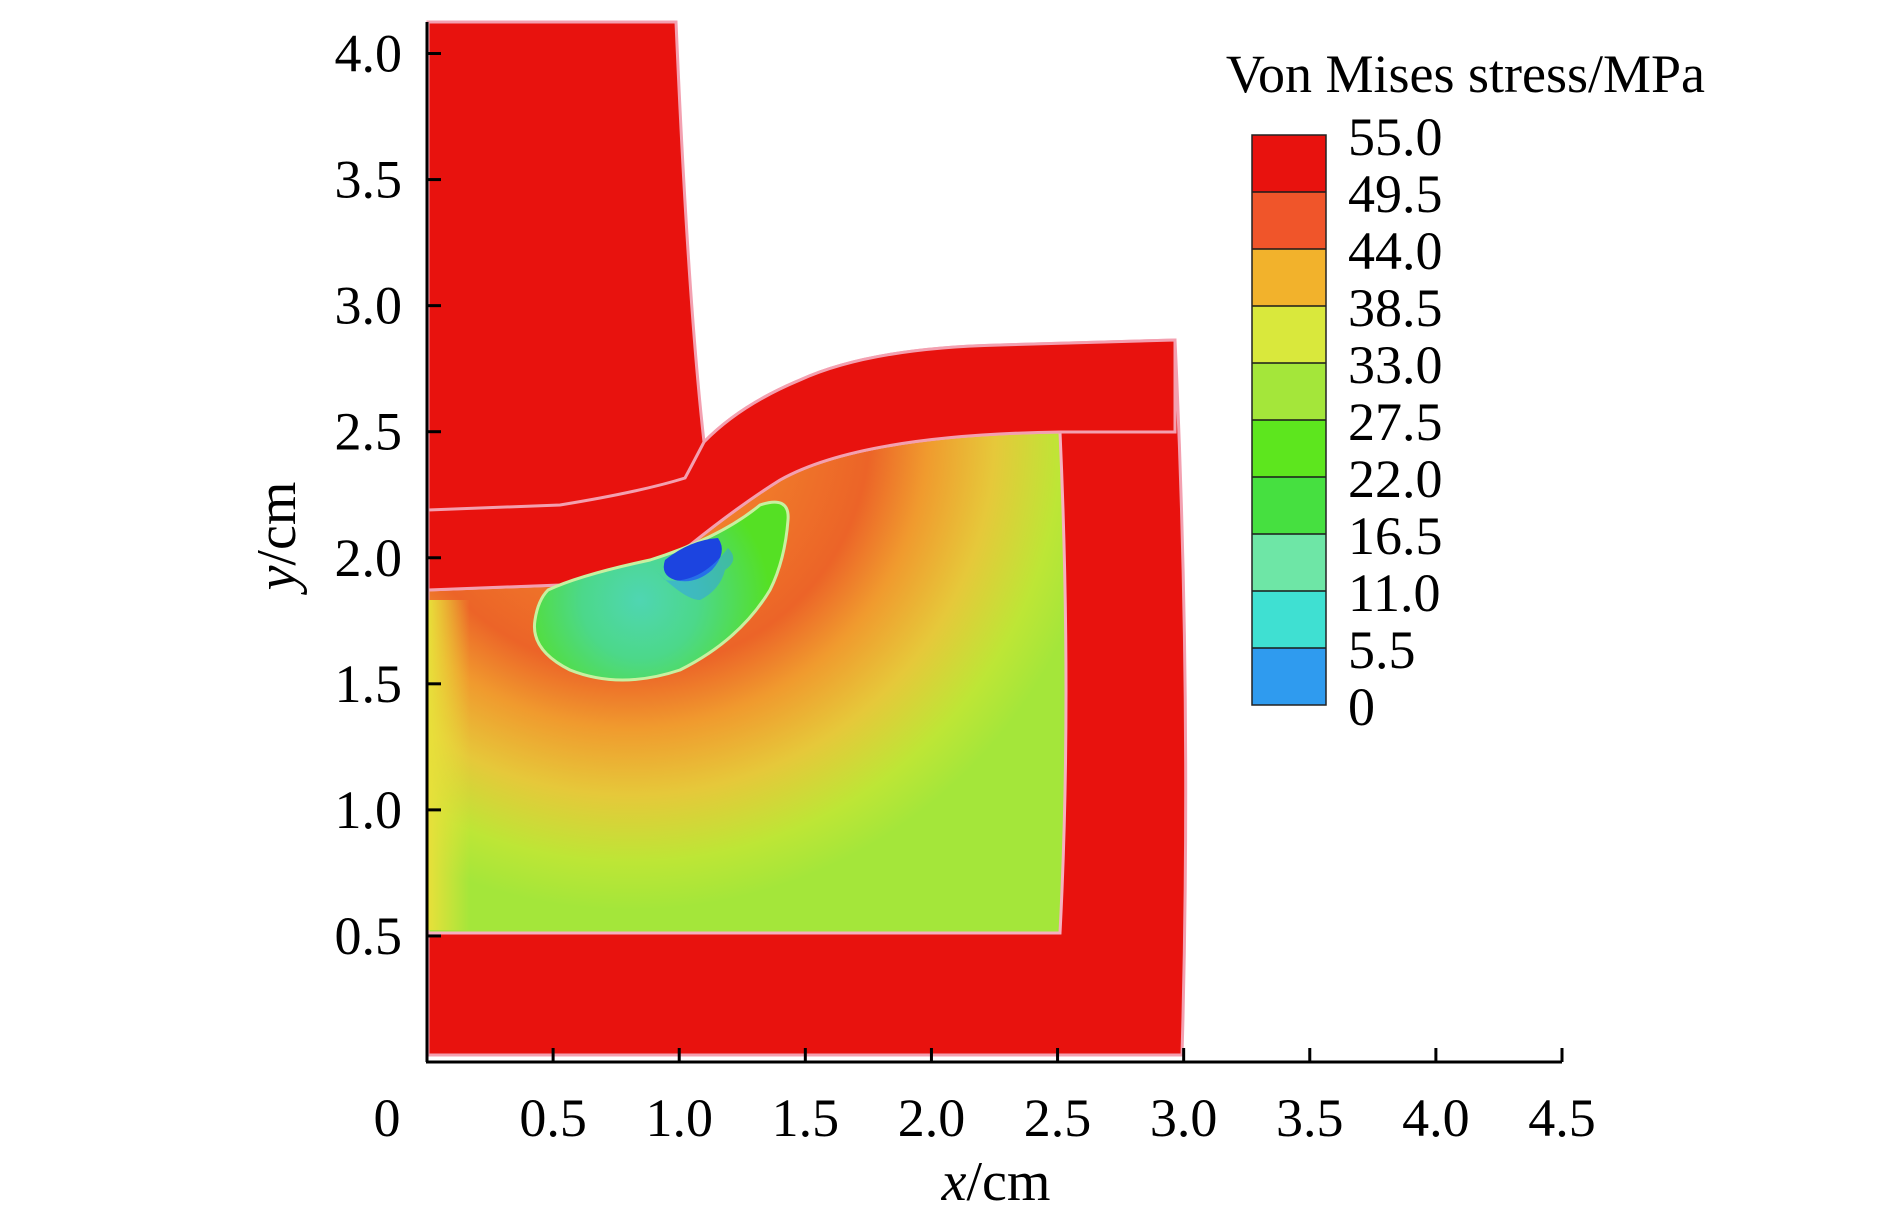 This screenshot has height=1211, width=1890. What do you see at coordinates (369, 306) in the screenshot?
I see `y-tick-label: 3.0` at bounding box center [369, 306].